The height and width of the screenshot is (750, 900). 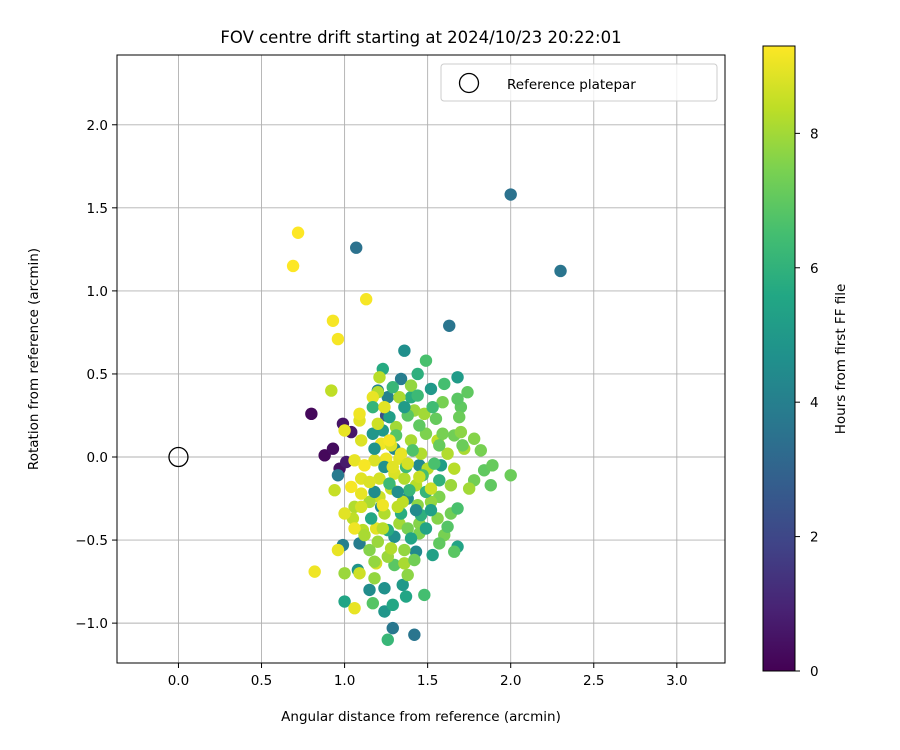 What do you see at coordinates (571, 85) in the screenshot?
I see `legend-reference-label: Reference platepar` at bounding box center [571, 85].